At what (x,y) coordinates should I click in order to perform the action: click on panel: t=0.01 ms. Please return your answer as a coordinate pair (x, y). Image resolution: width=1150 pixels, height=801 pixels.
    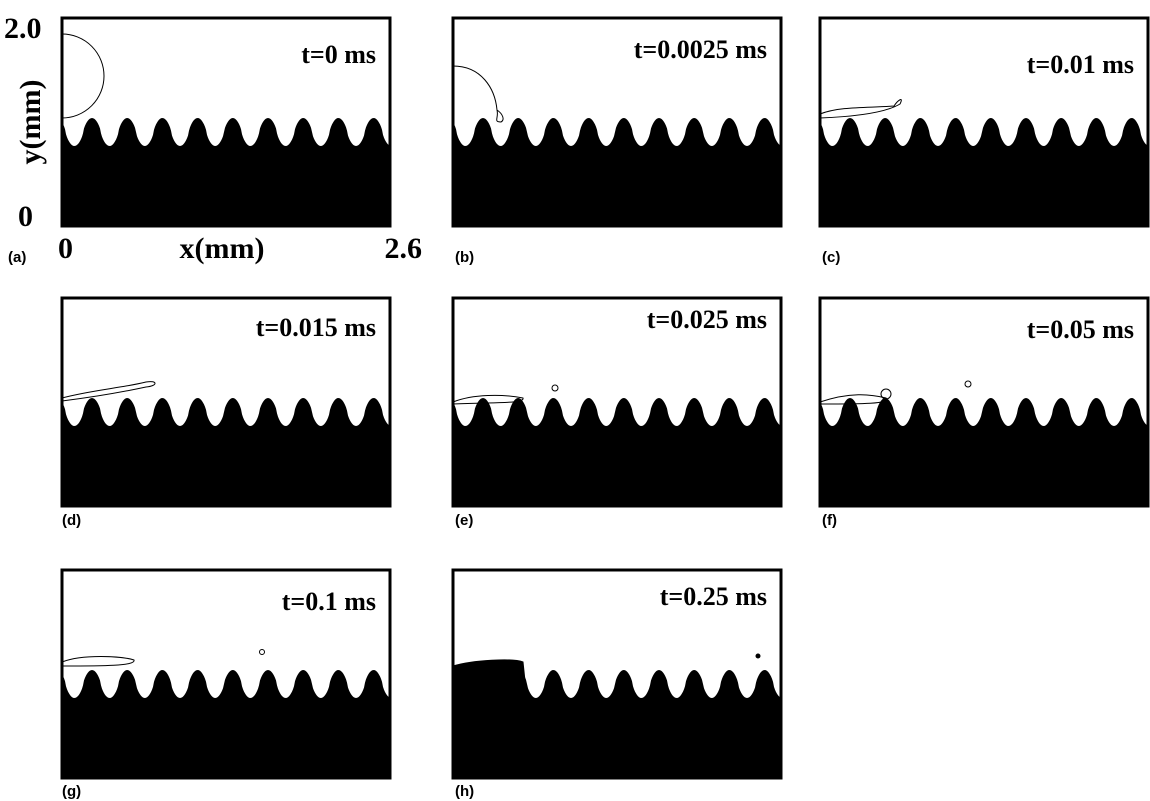
    Looking at the image, I should click on (984, 122).